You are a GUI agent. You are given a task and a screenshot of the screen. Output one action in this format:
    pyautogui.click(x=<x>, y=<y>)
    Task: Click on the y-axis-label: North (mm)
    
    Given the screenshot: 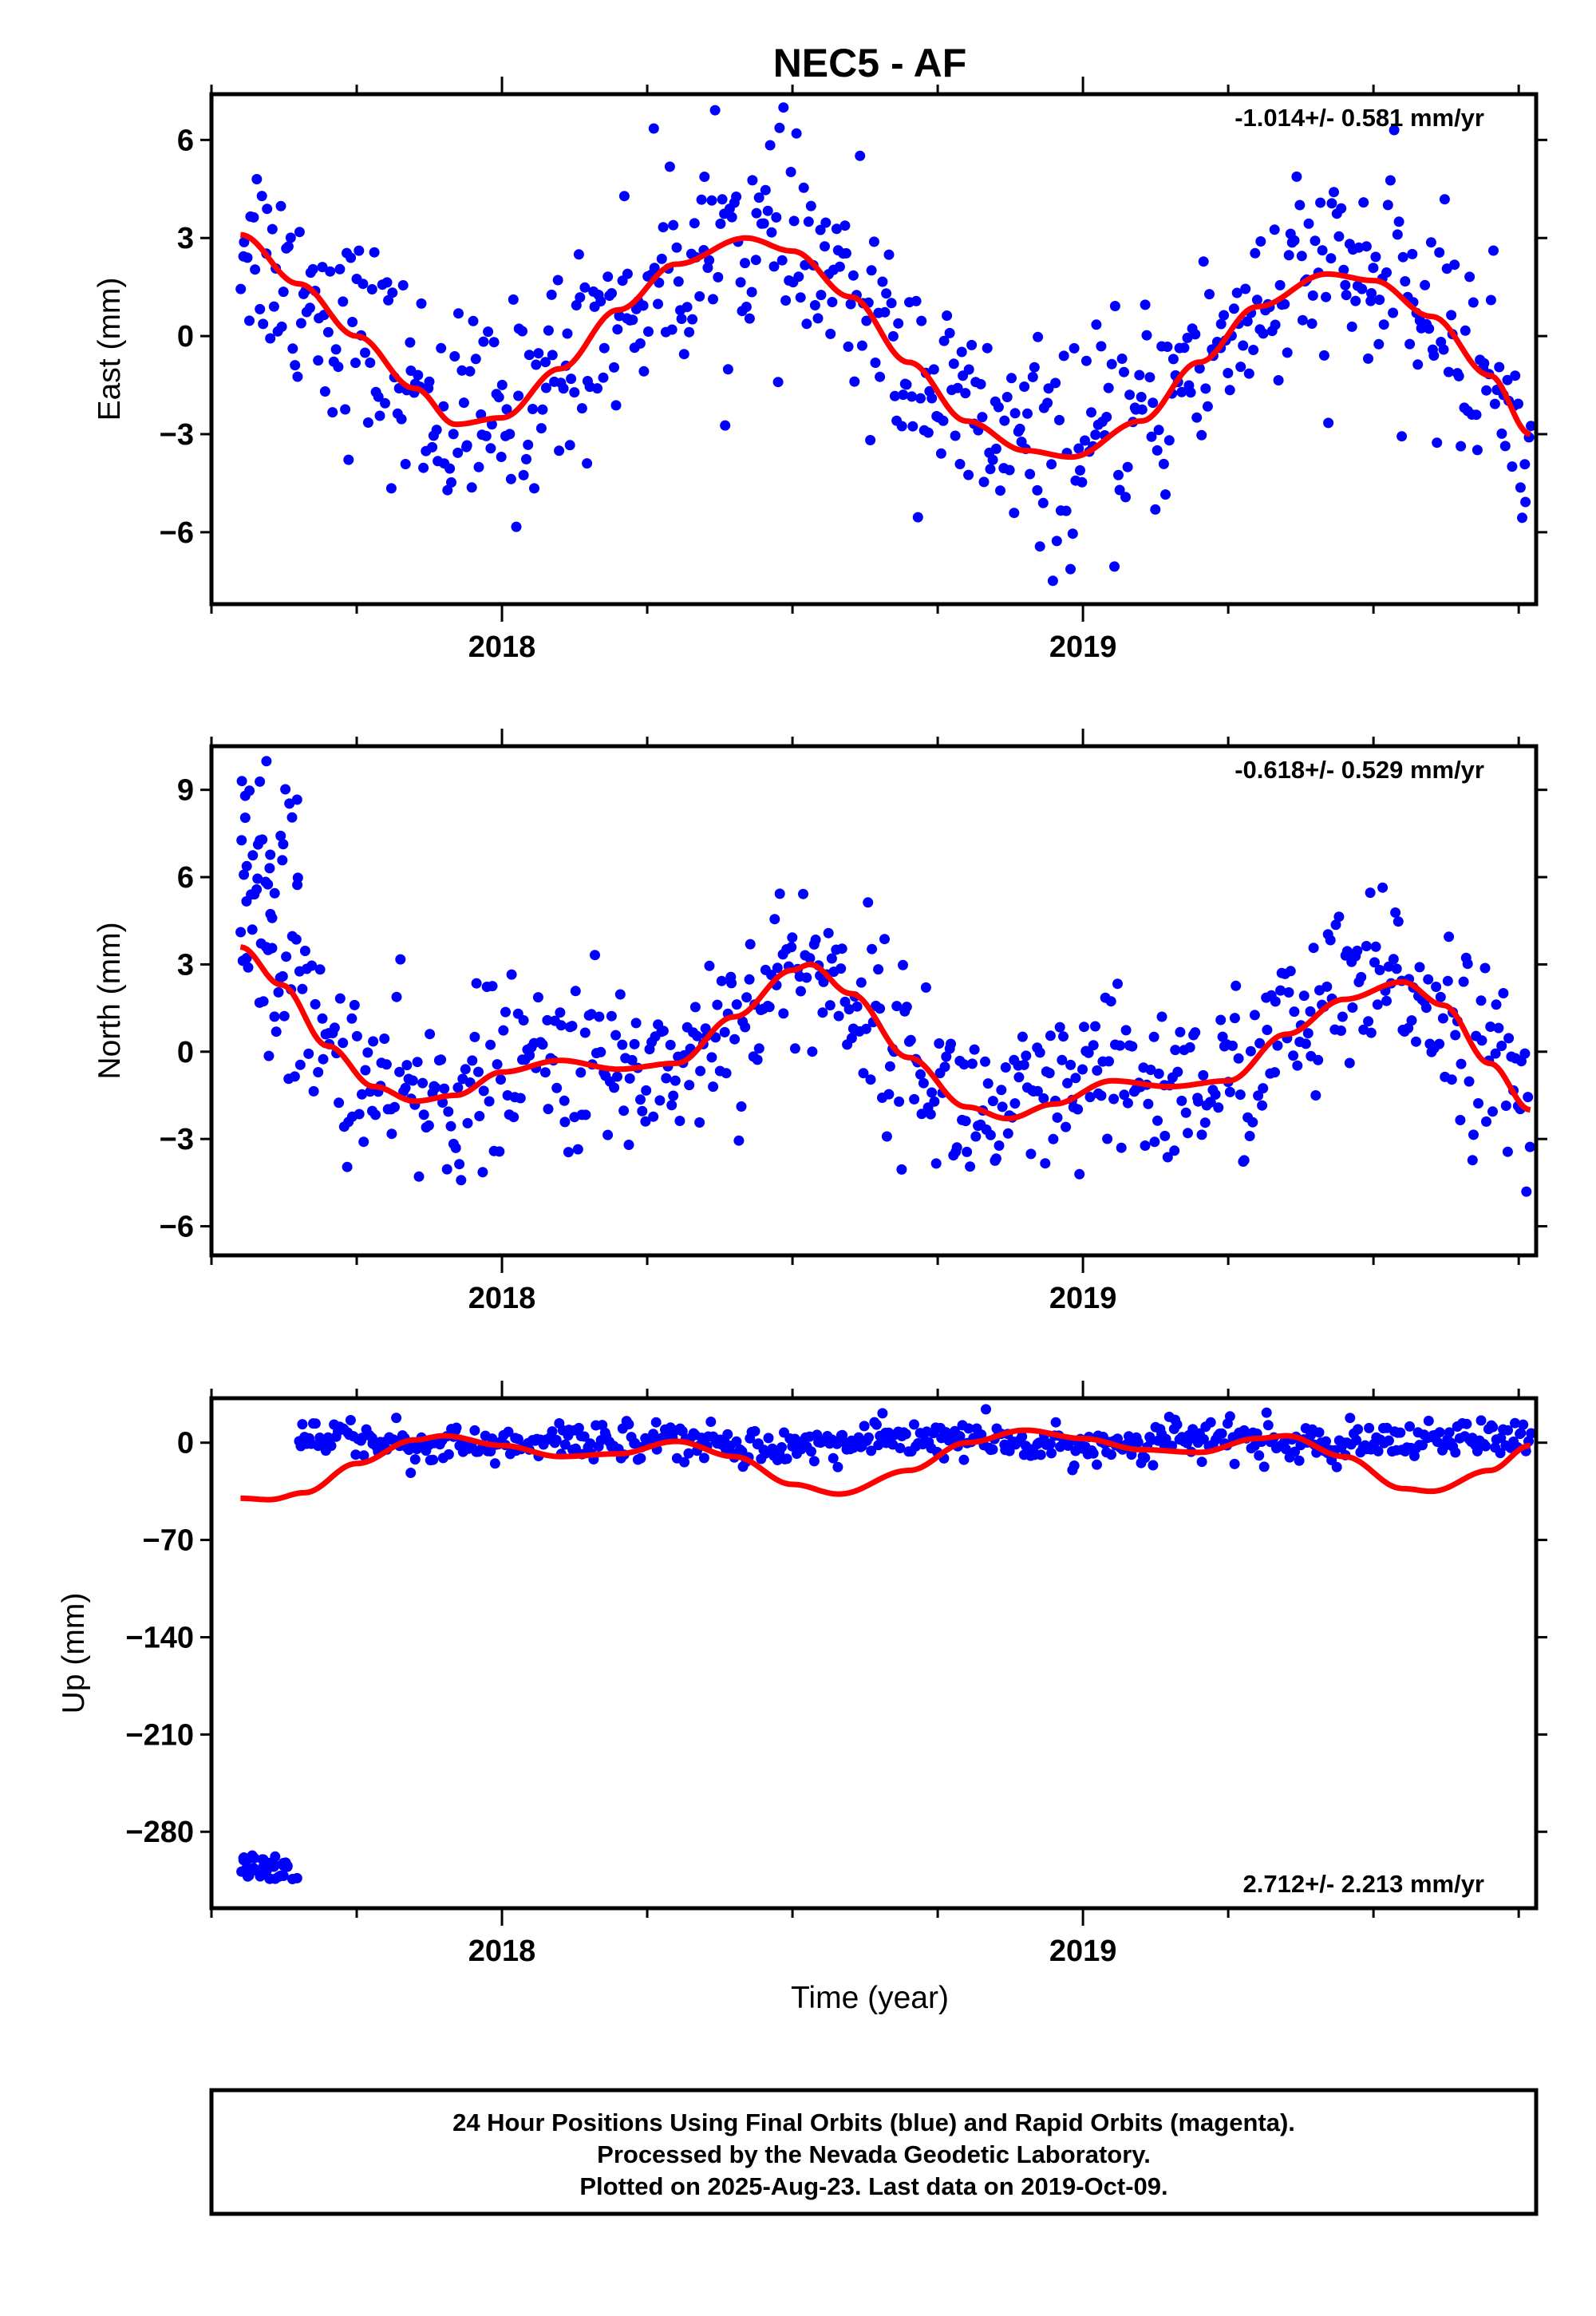 What is the action you would take?
    pyautogui.click(x=110, y=1001)
    